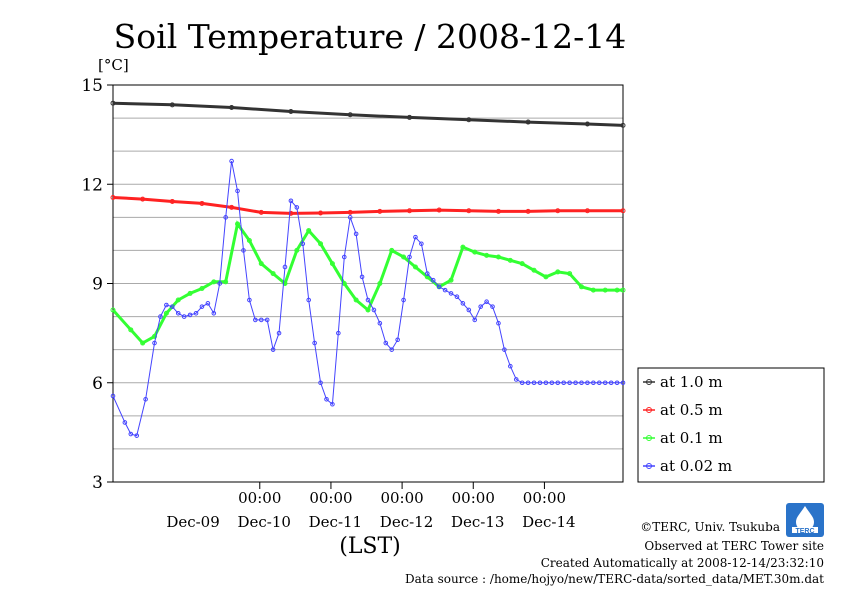  Describe the element at coordinates (97, 483) in the screenshot. I see `y-tick-label: 3` at that location.